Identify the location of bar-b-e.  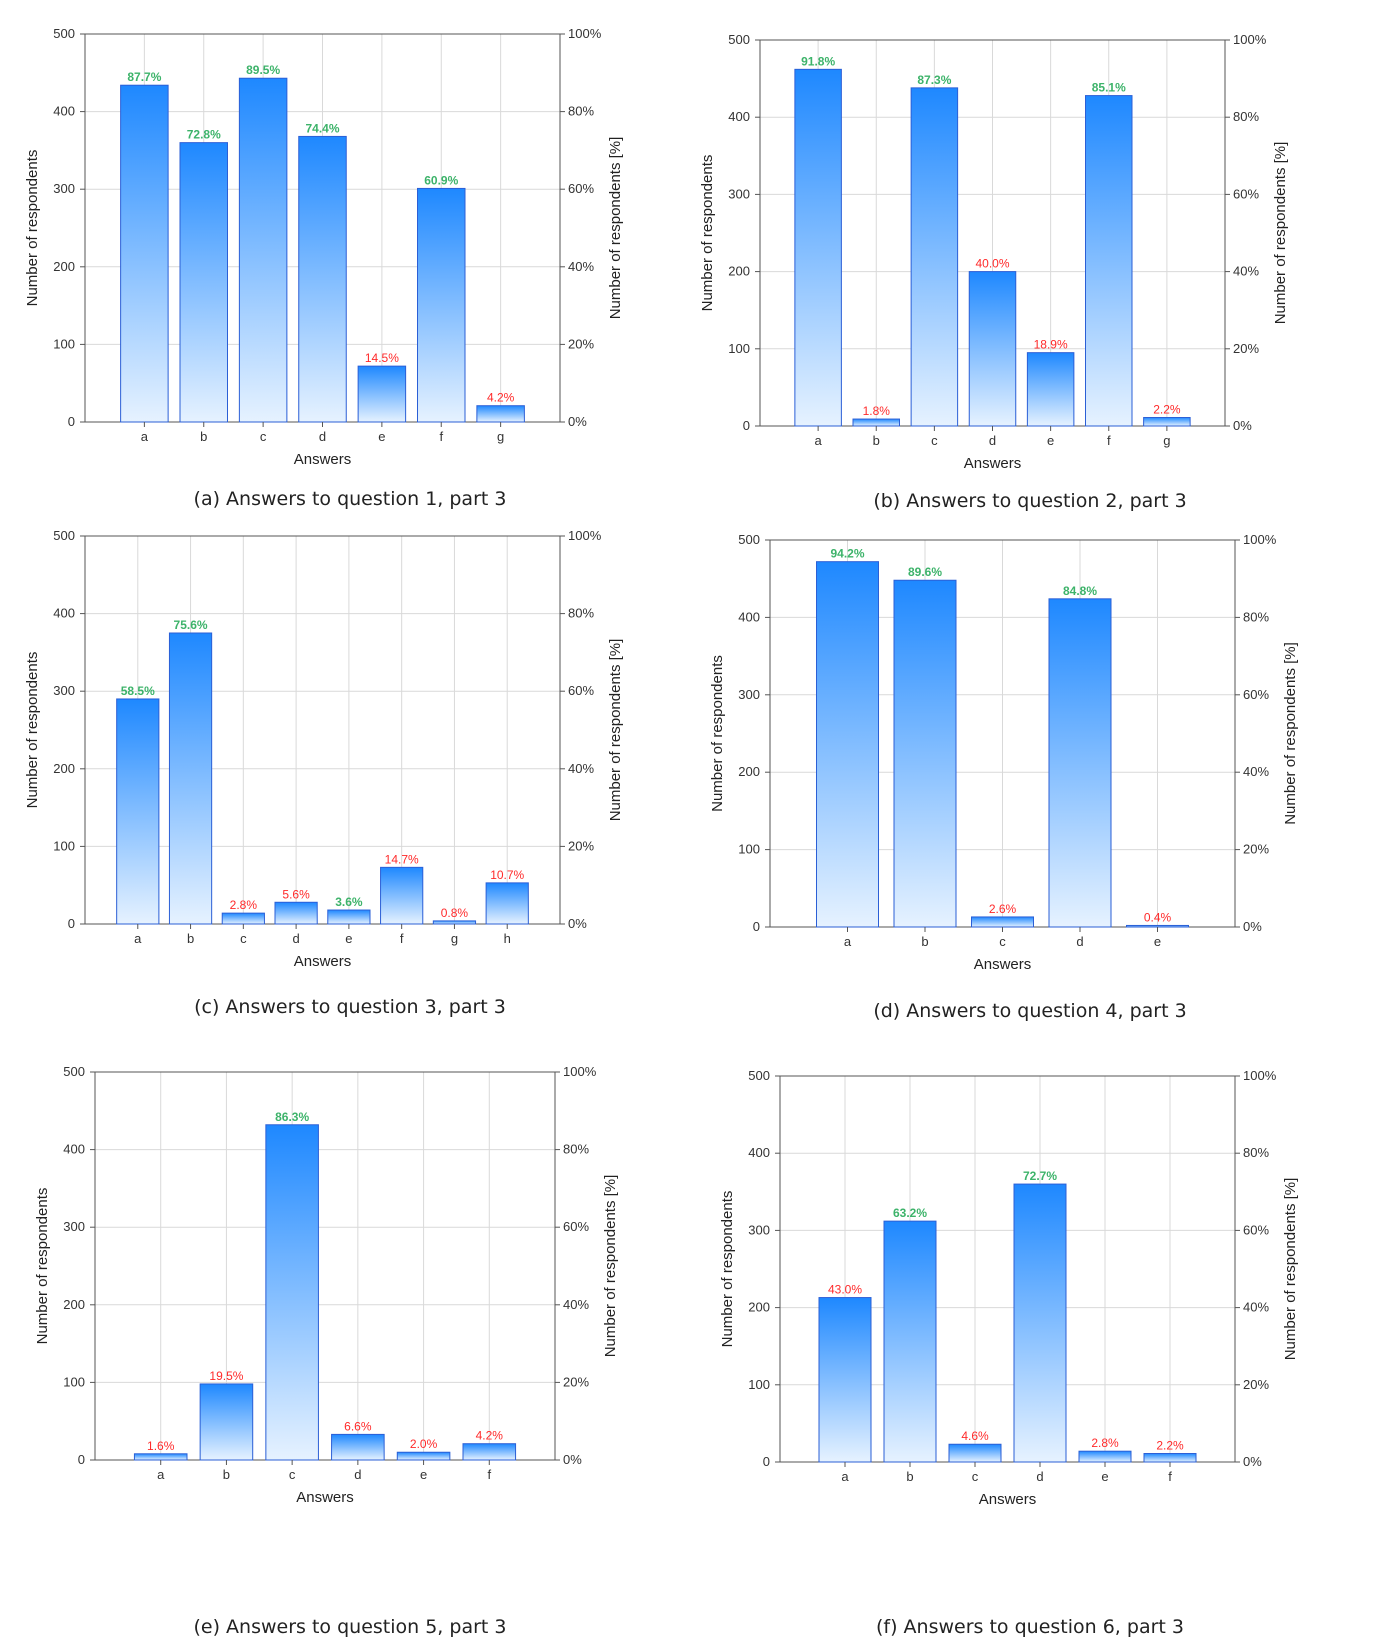
(1050, 389).